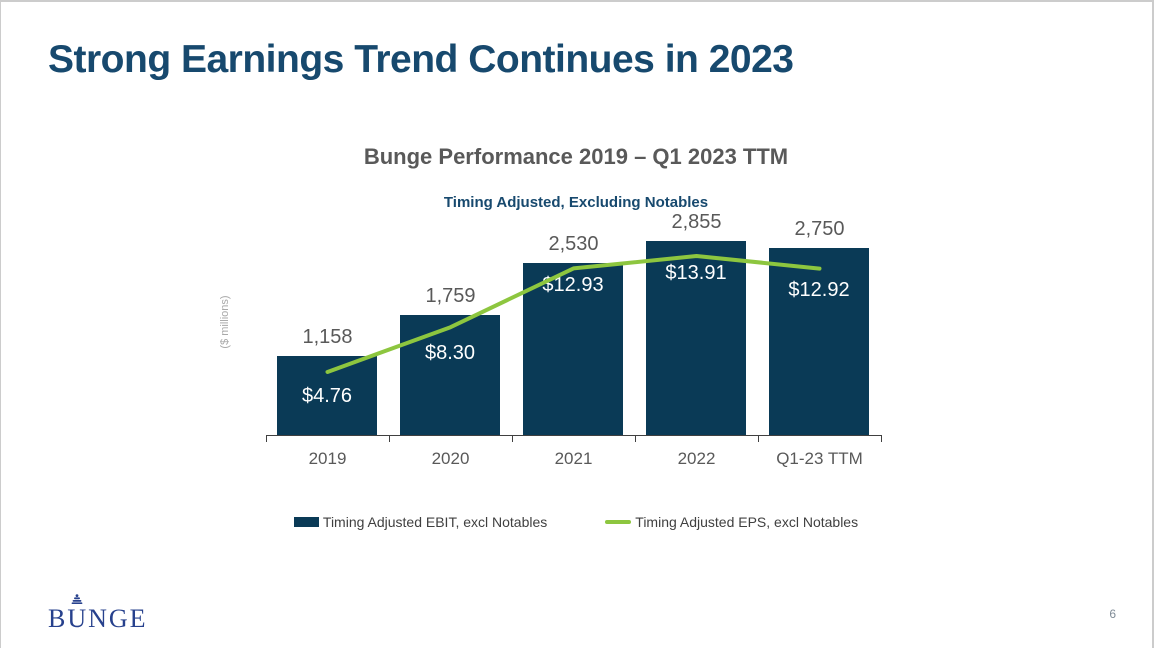 This screenshot has width=1154, height=648. What do you see at coordinates (819, 290) in the screenshot?
I see `eps-value-label: $12.92` at bounding box center [819, 290].